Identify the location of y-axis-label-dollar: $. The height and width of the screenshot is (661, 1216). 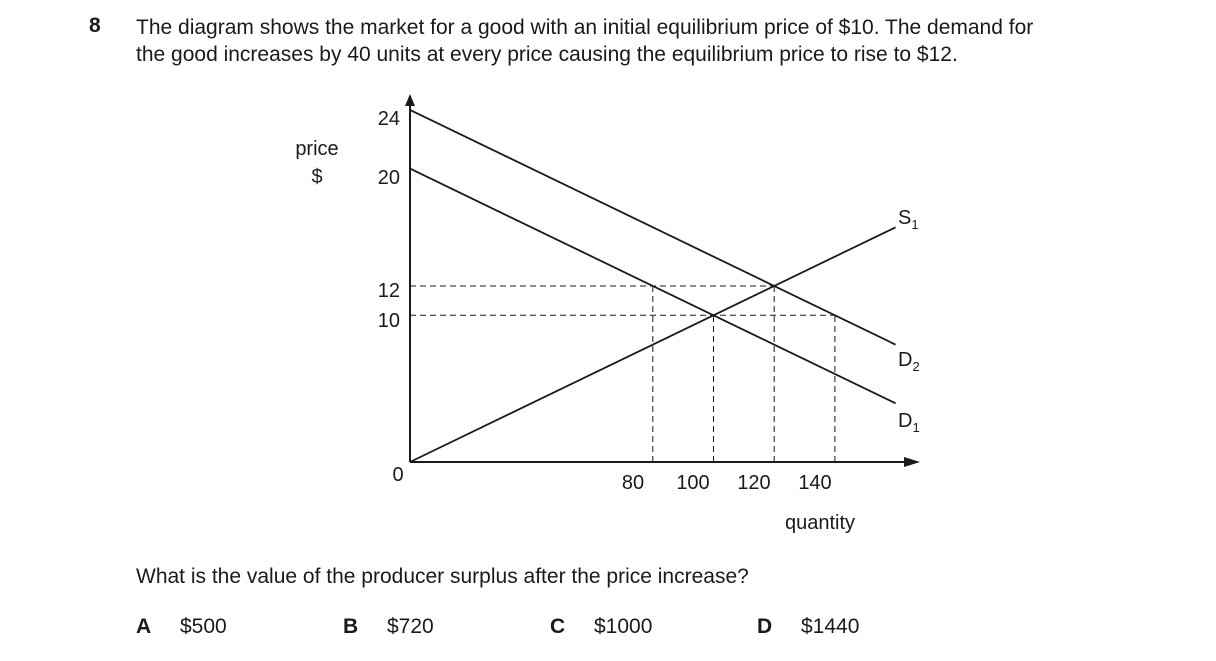
(316, 177).